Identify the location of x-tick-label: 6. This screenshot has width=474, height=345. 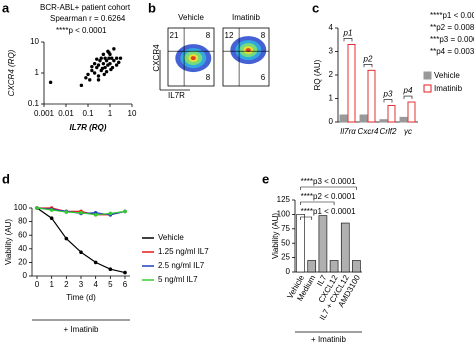
(125, 284).